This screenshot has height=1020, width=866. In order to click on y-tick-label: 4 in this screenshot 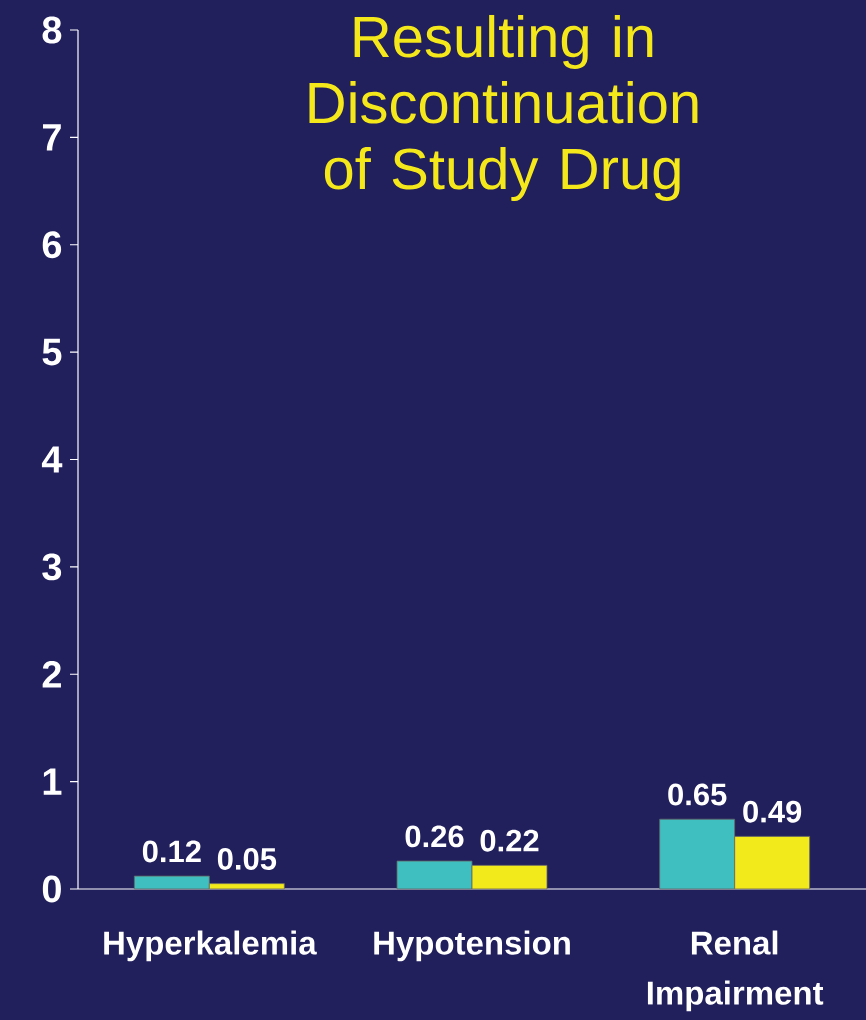, I will do `click(52, 459)`.